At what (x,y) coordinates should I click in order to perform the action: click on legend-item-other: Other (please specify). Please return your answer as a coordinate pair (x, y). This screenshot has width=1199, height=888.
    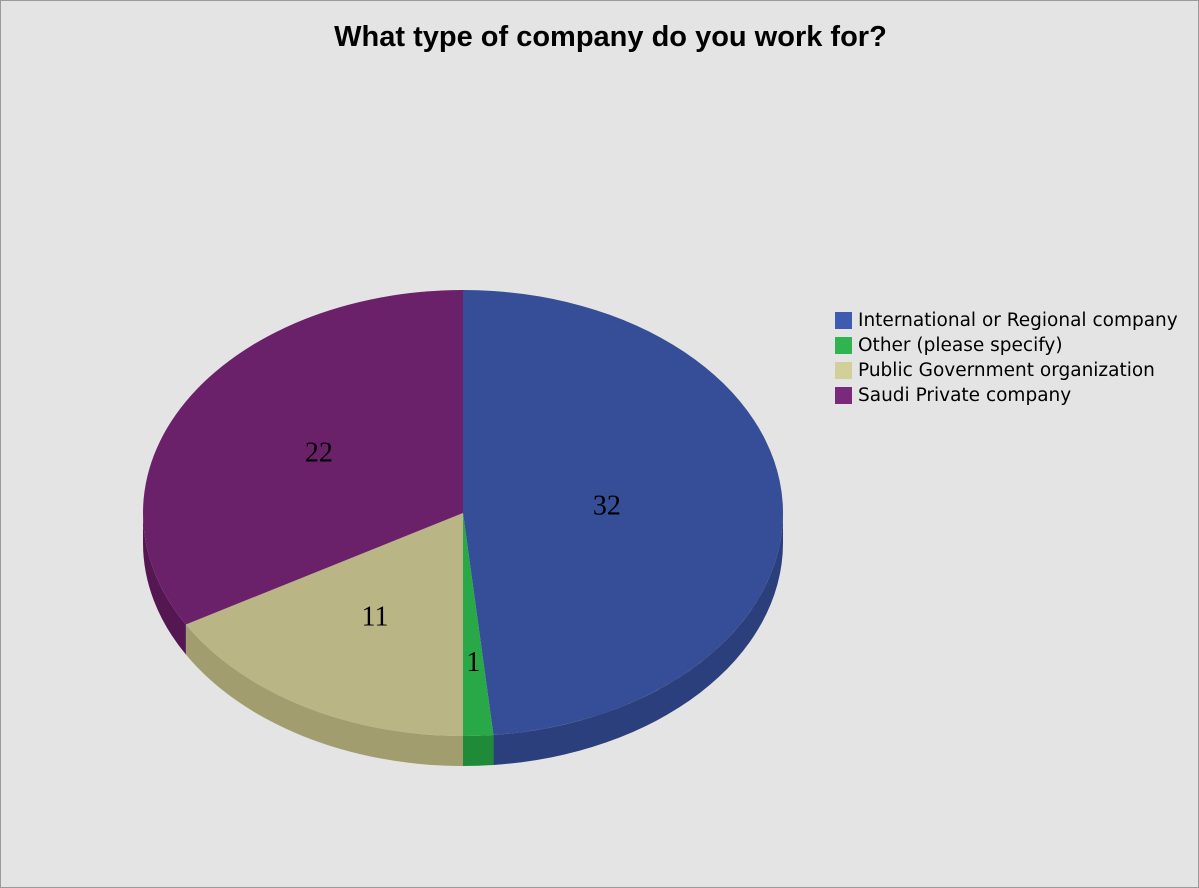
    Looking at the image, I should click on (1006, 345).